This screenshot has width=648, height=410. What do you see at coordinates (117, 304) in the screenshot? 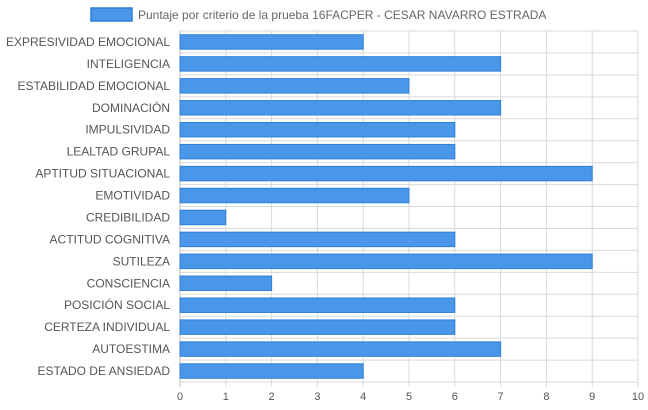
I see `category-label: POSICIÓN SOCIAL` at bounding box center [117, 304].